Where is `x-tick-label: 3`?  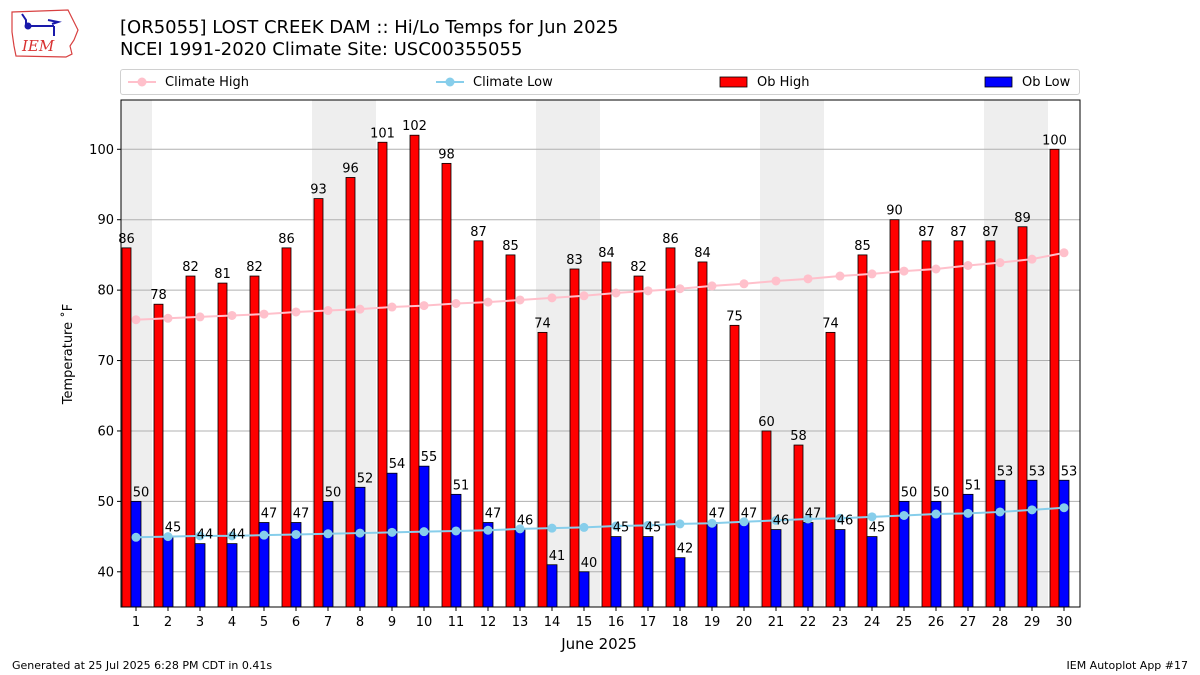 x-tick-label: 3 is located at coordinates (200, 622).